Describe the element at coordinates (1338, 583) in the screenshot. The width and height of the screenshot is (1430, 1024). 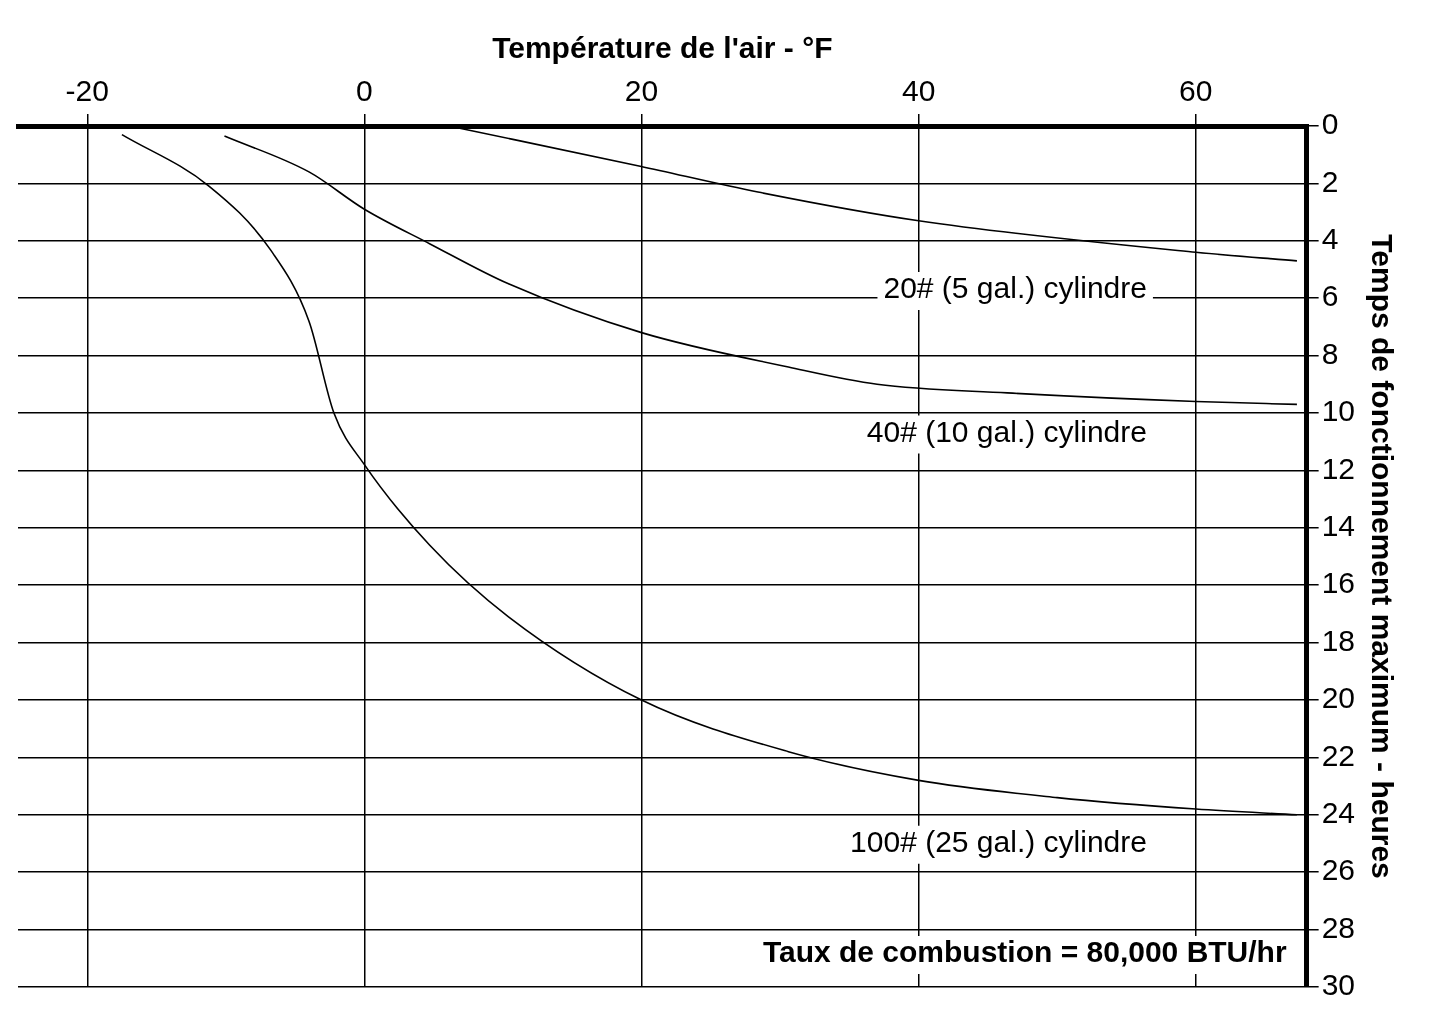
I see `y-tick-label: 16` at that location.